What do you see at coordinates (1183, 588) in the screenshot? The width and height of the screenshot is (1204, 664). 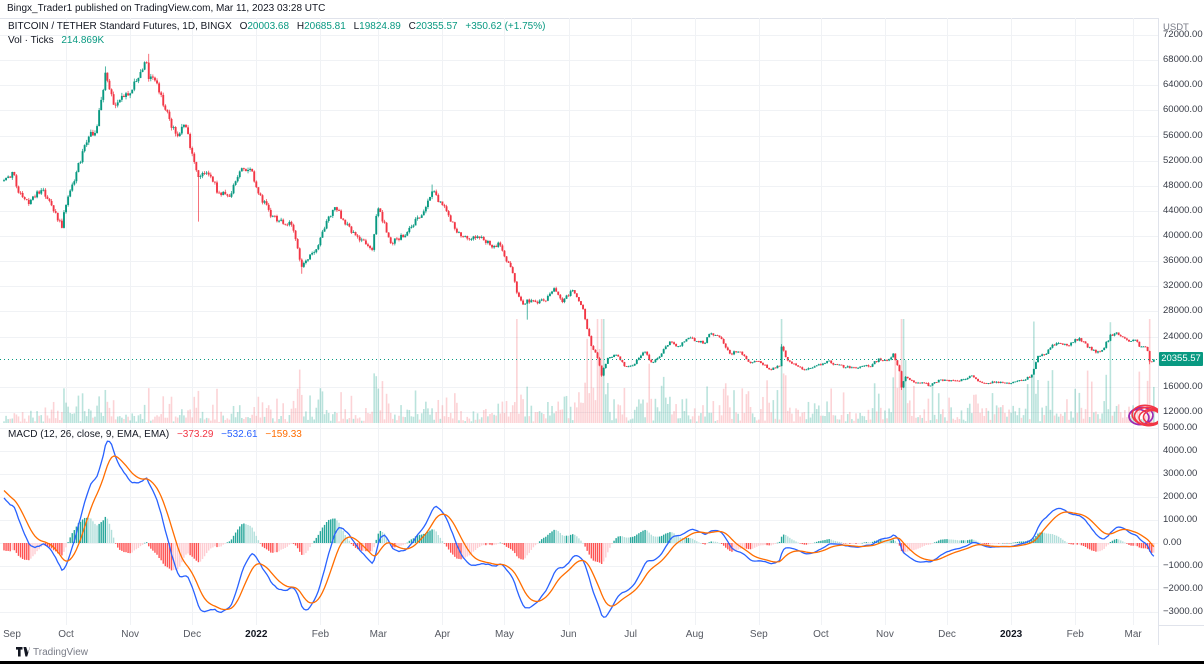 I see `macd-tick: −2000.00` at bounding box center [1183, 588].